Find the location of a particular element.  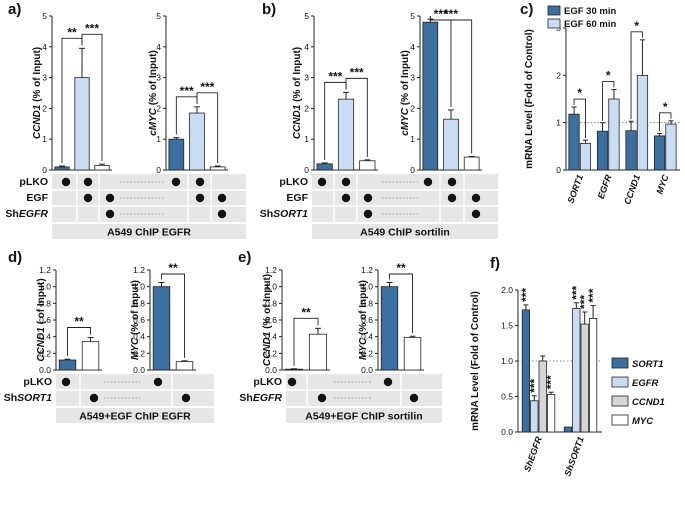

panel-label: f) is located at coordinates (495, 263).